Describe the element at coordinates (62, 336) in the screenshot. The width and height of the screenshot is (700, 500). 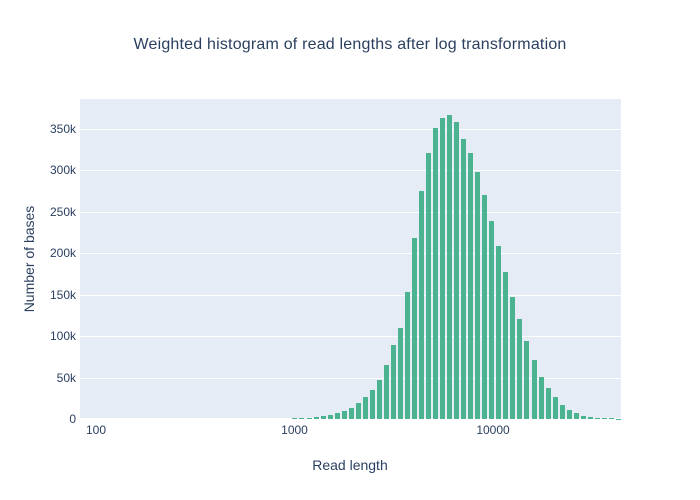
I see `y-tick-label: 100k` at that location.